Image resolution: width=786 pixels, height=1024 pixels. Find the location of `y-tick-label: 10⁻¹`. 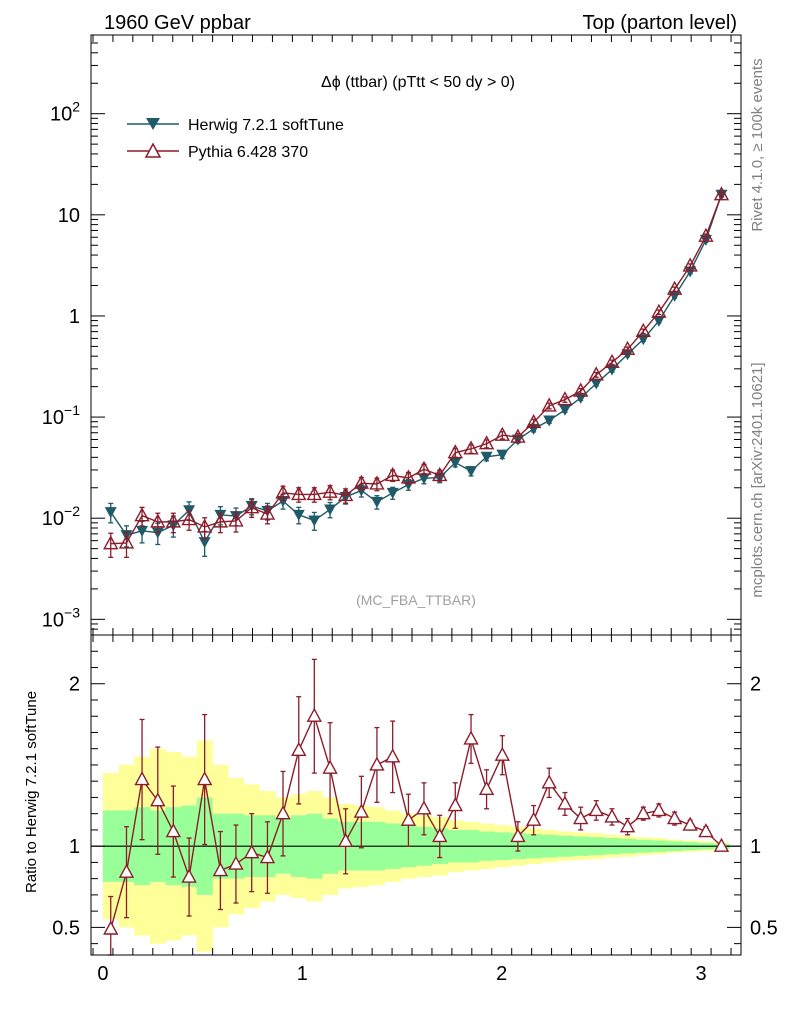

y-tick-label: 10⁻¹ is located at coordinates (61, 415).